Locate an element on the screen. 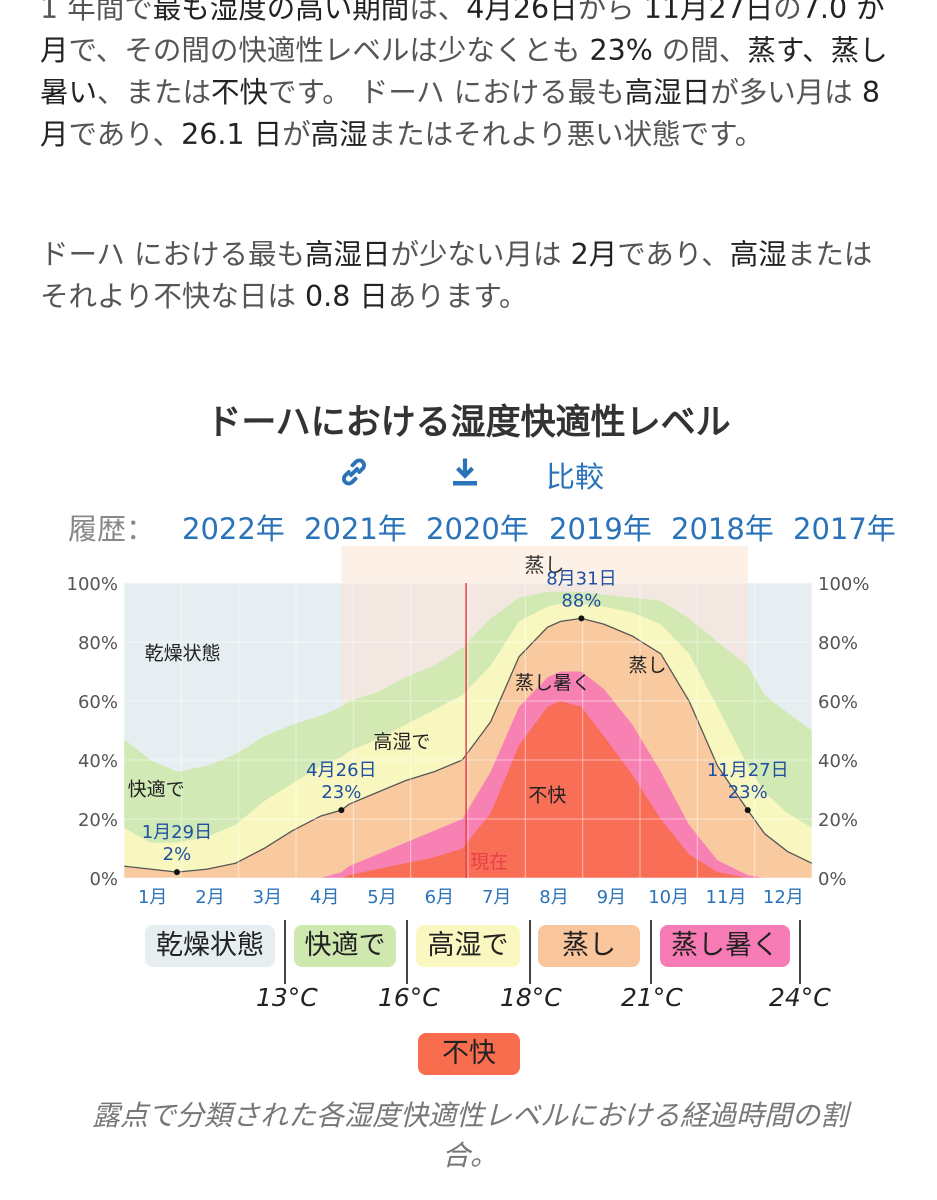  x-tick-label: 6月 is located at coordinates (439, 897).